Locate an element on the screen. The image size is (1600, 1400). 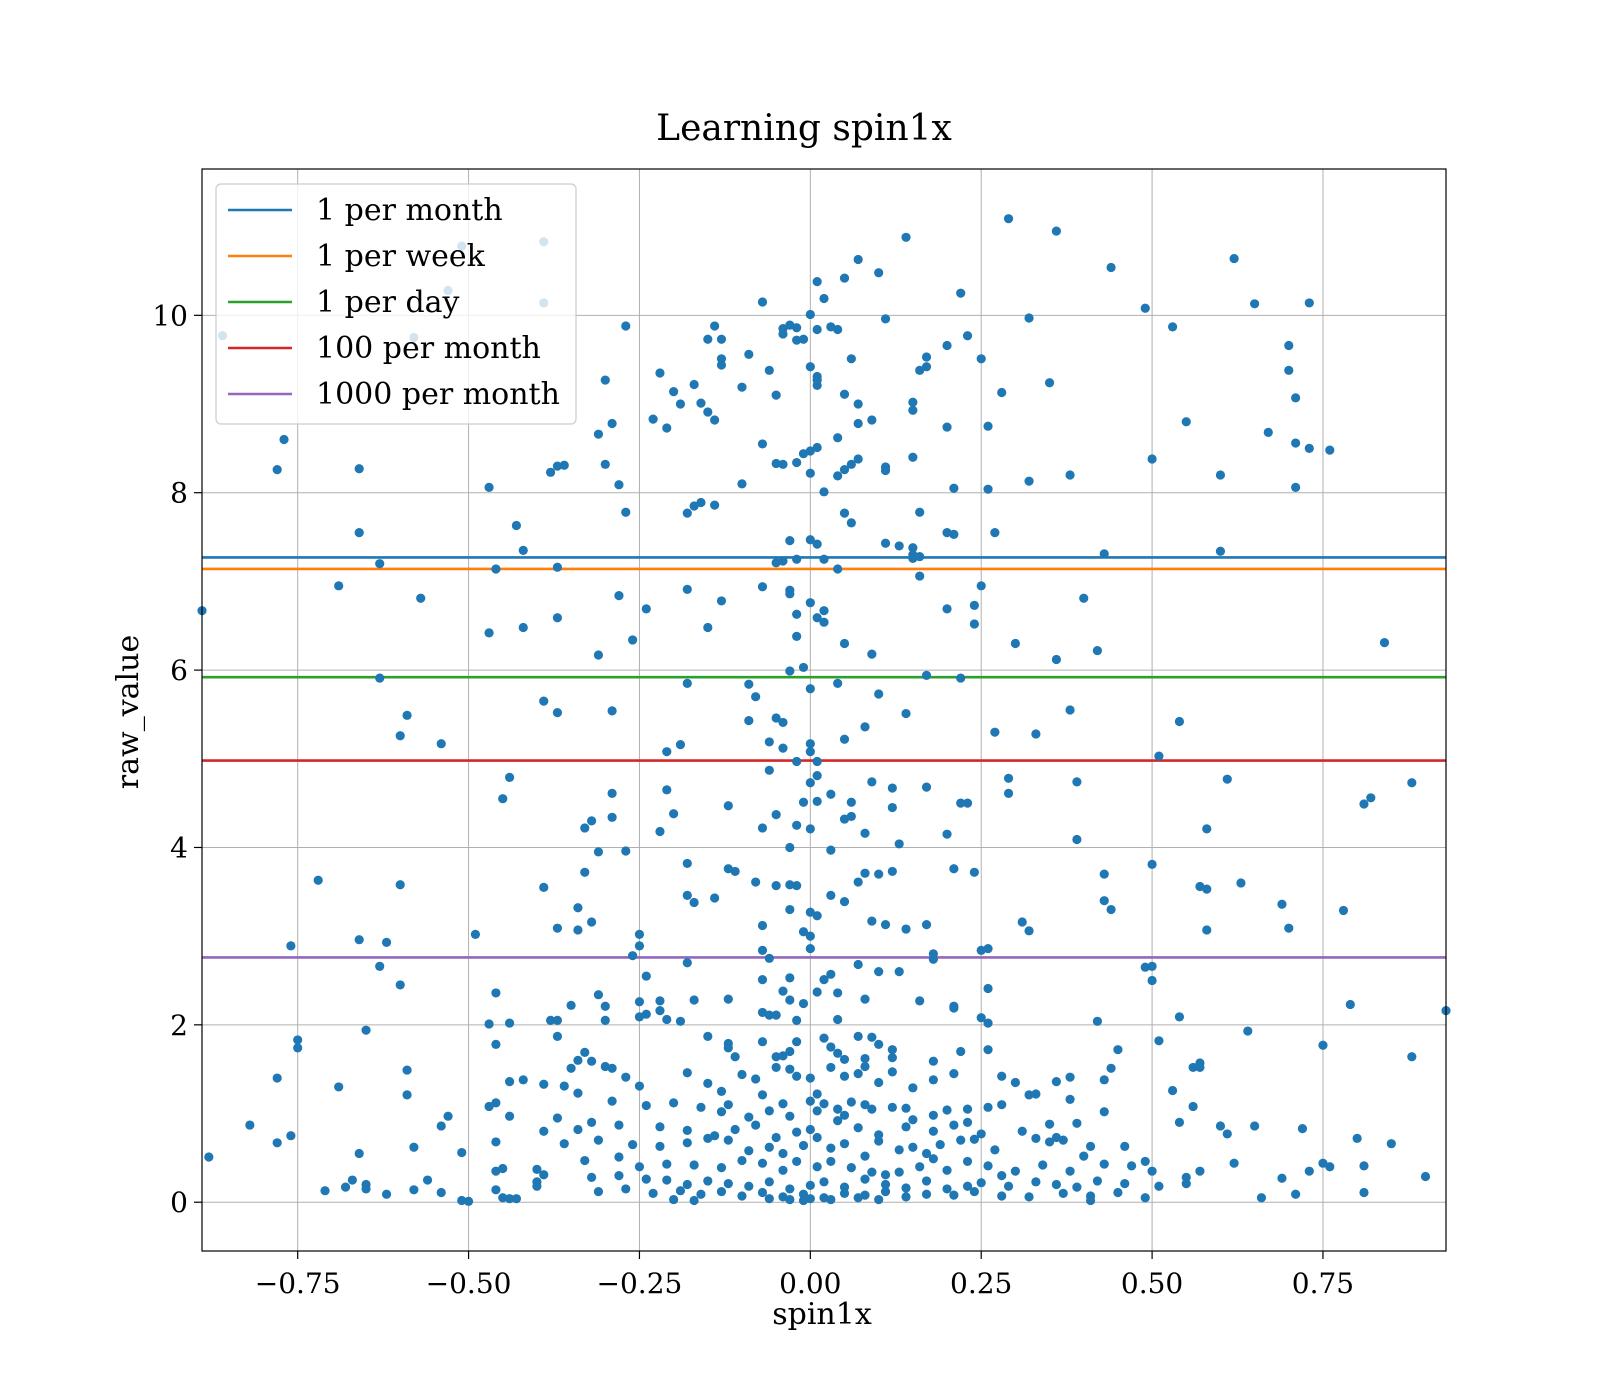
x-tick-label: 0.50 is located at coordinates (1152, 1283).